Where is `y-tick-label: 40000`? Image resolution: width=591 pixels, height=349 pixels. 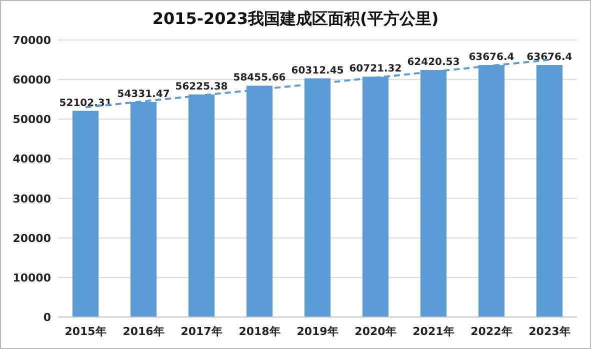 y-tick-label: 40000 is located at coordinates (32, 159).